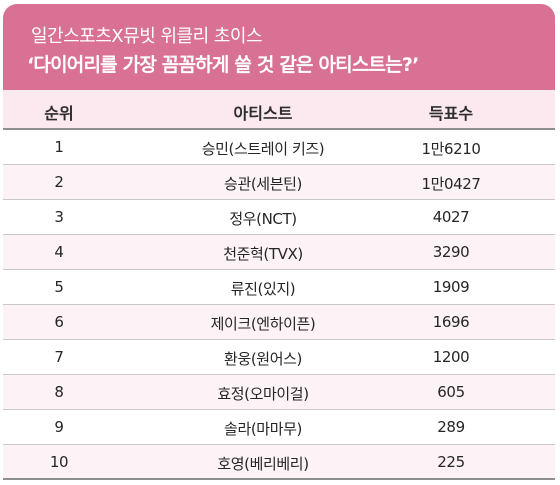 The image size is (560, 485). Describe the element at coordinates (451, 392) in the screenshot. I see `votes-cell: 605` at that location.